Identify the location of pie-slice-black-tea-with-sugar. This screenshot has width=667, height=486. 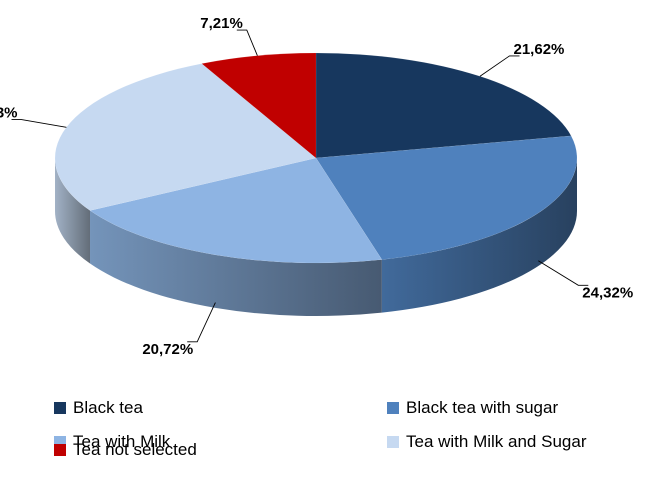
(446, 197).